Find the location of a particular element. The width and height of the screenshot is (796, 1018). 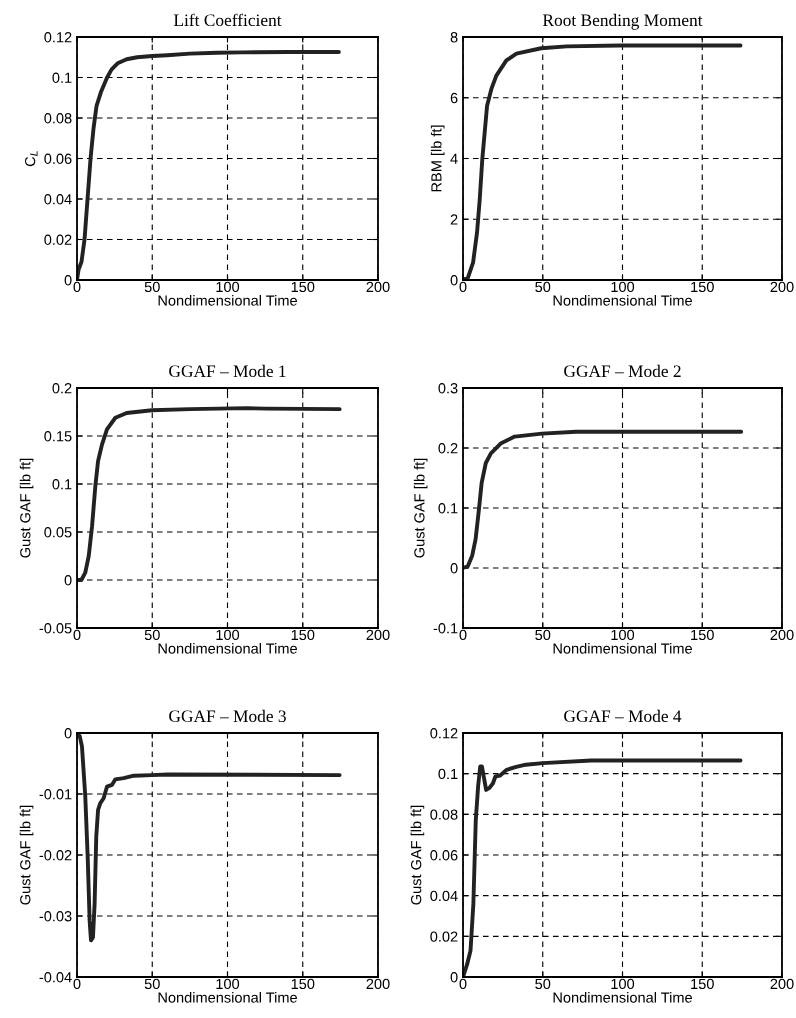

y-tick-label: 0.05 is located at coordinates (58, 532).